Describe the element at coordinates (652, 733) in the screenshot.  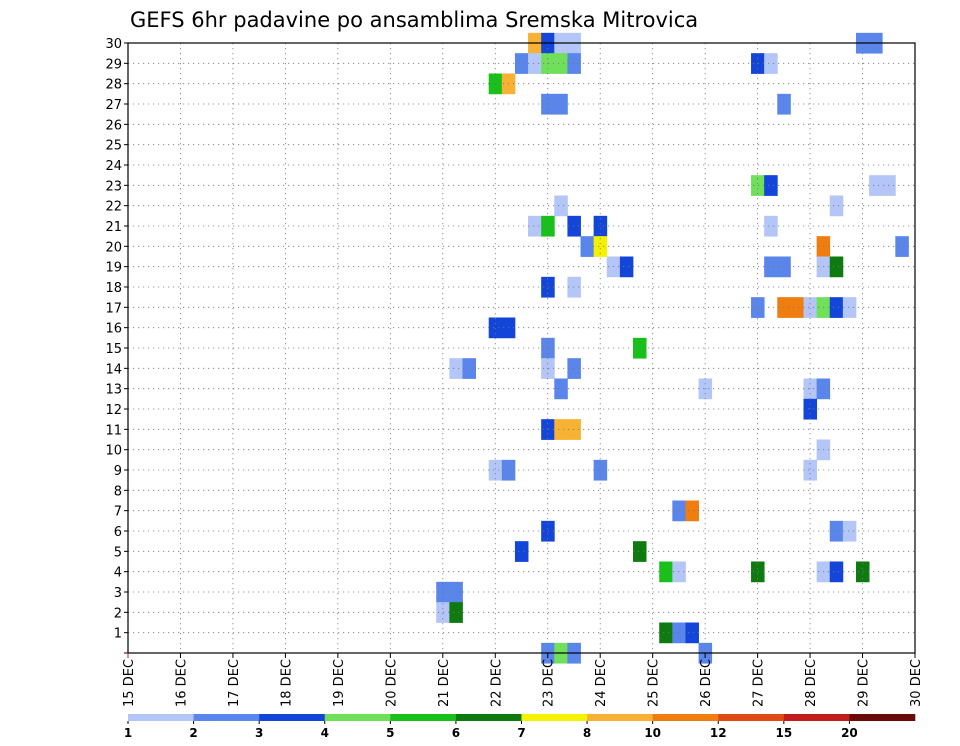
I see `colorbar-label: 10` at that location.